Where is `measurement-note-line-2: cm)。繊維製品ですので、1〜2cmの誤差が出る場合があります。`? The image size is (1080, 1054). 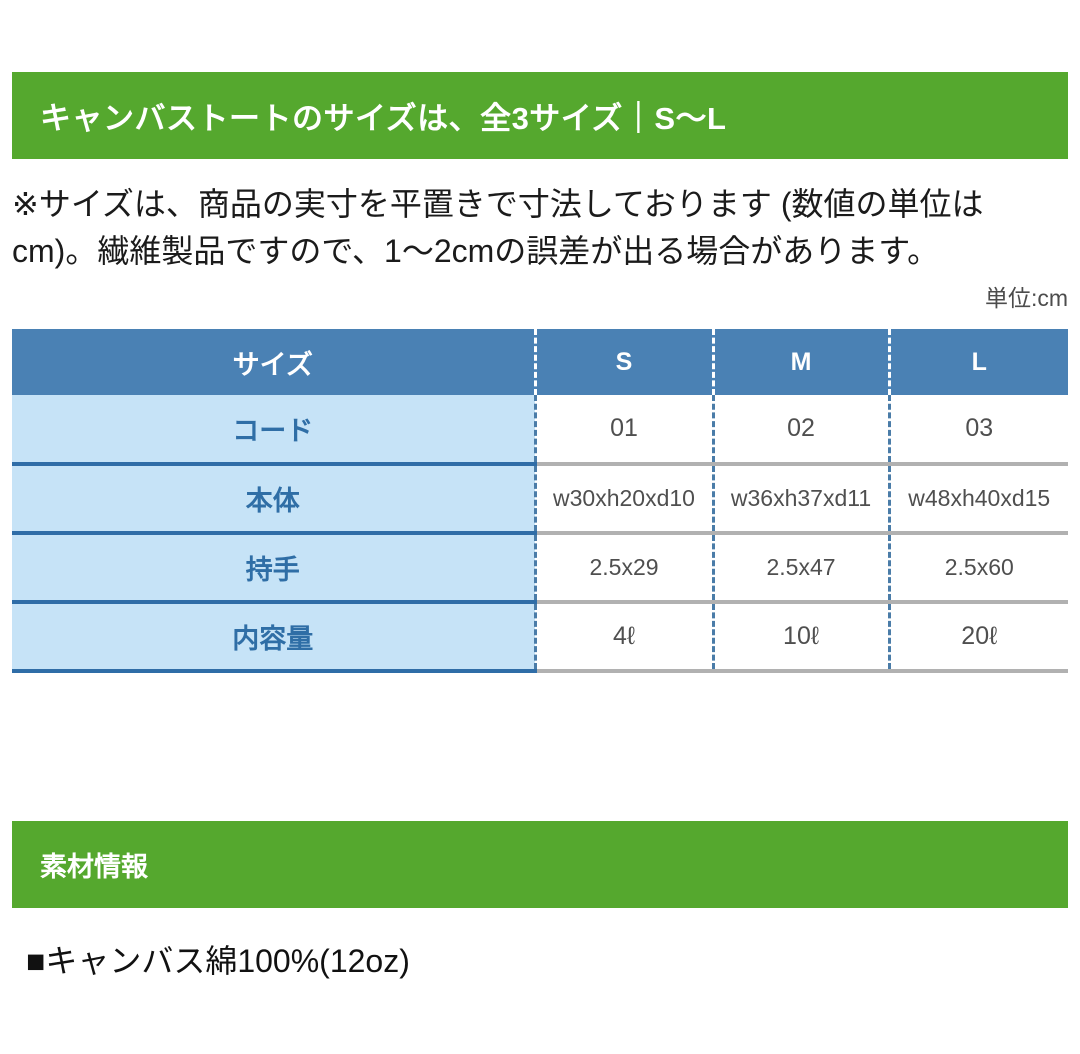
measurement-note-line-2: cm)。繊維製品ですので、1〜2cmの誤差が出る場合があります。 is located at coordinates (476, 251).